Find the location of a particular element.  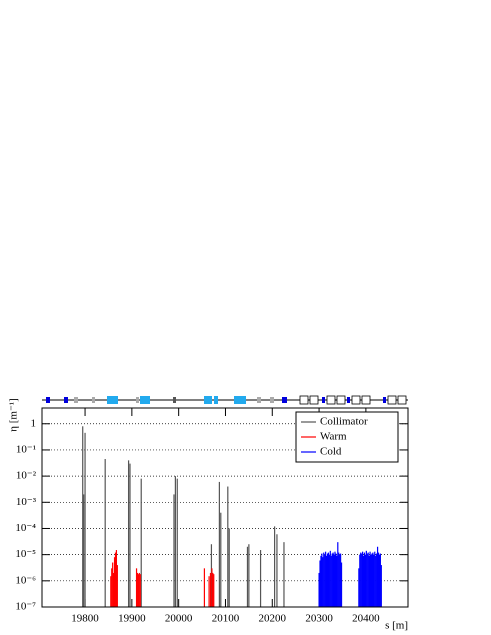

y-tick-label: 10⁻² is located at coordinates (26, 476).